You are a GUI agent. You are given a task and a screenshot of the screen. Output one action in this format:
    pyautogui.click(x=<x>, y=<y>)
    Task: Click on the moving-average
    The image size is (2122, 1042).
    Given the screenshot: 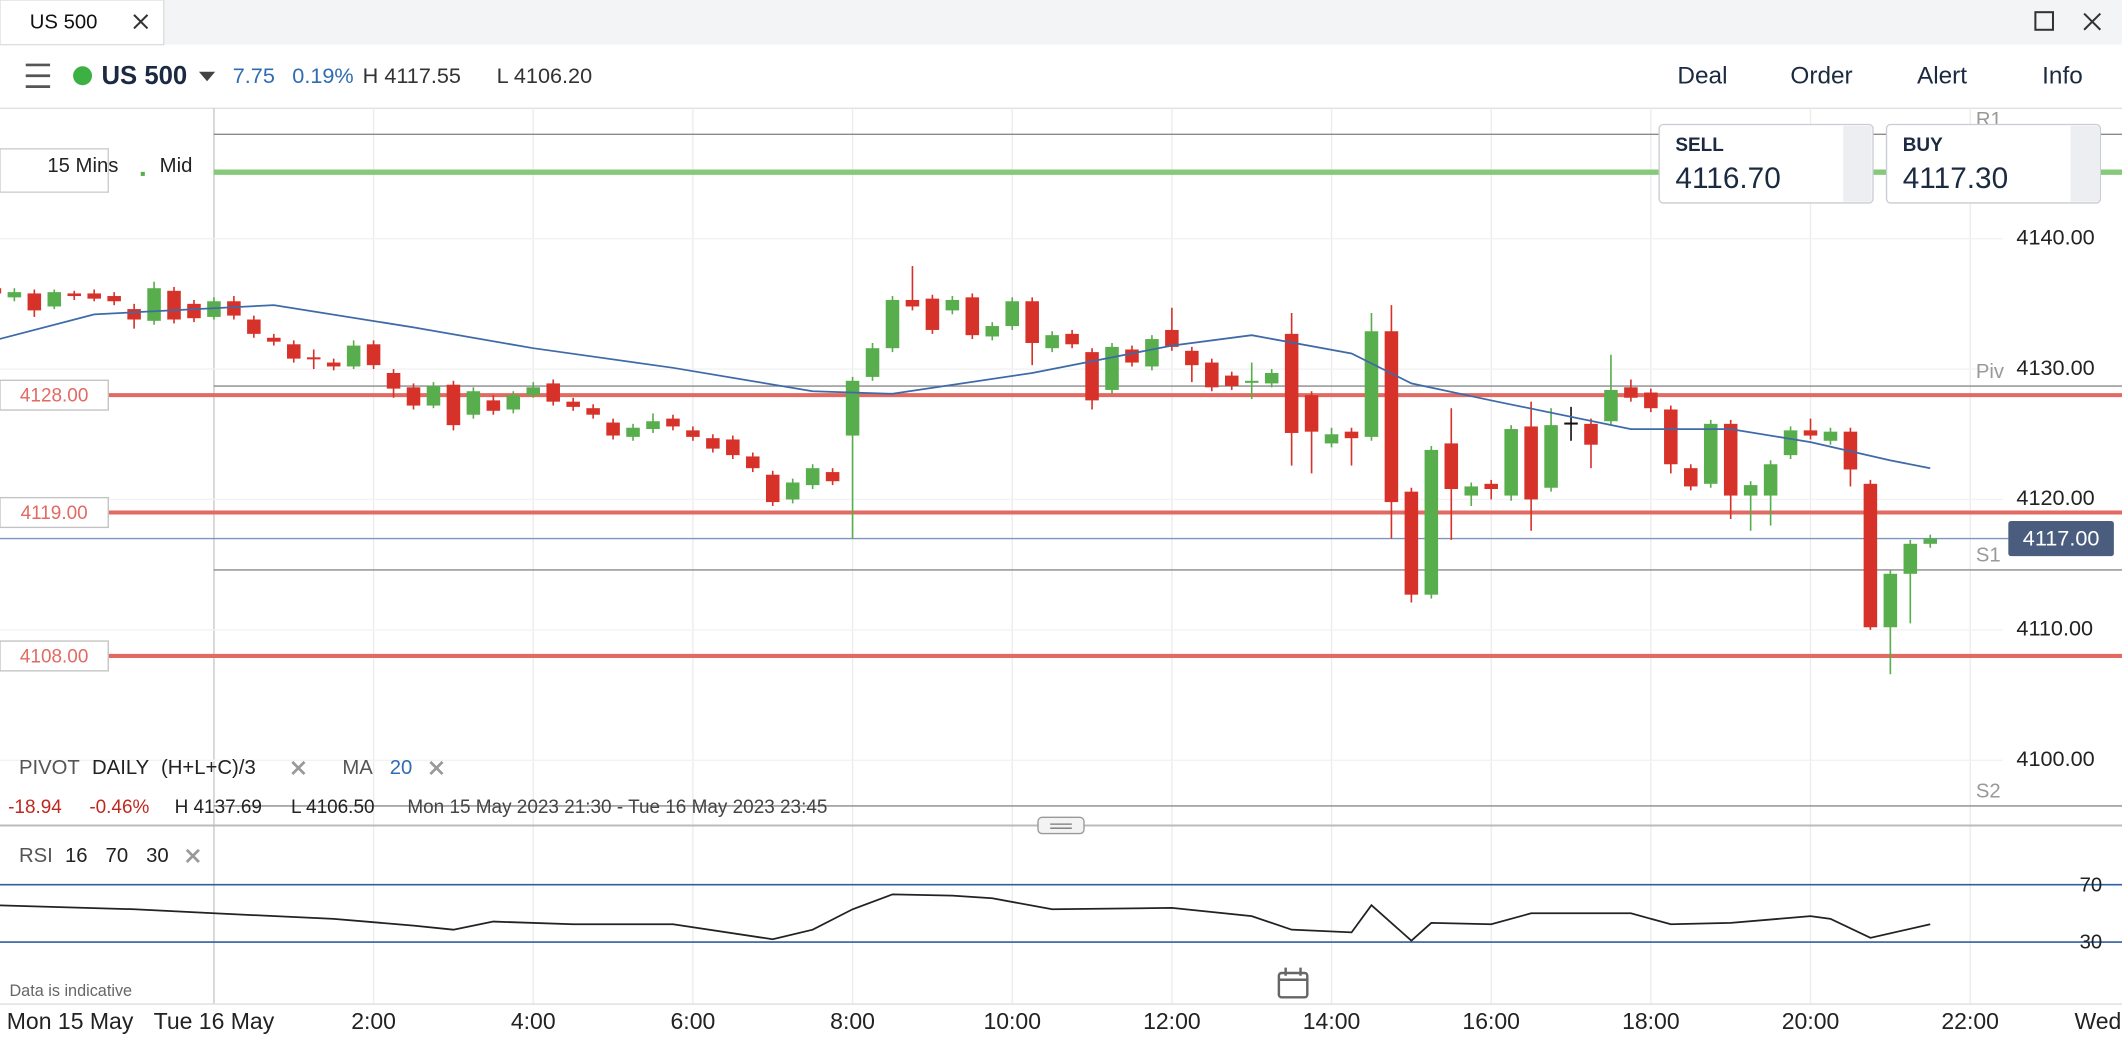 What is the action you would take?
    pyautogui.click(x=965, y=387)
    